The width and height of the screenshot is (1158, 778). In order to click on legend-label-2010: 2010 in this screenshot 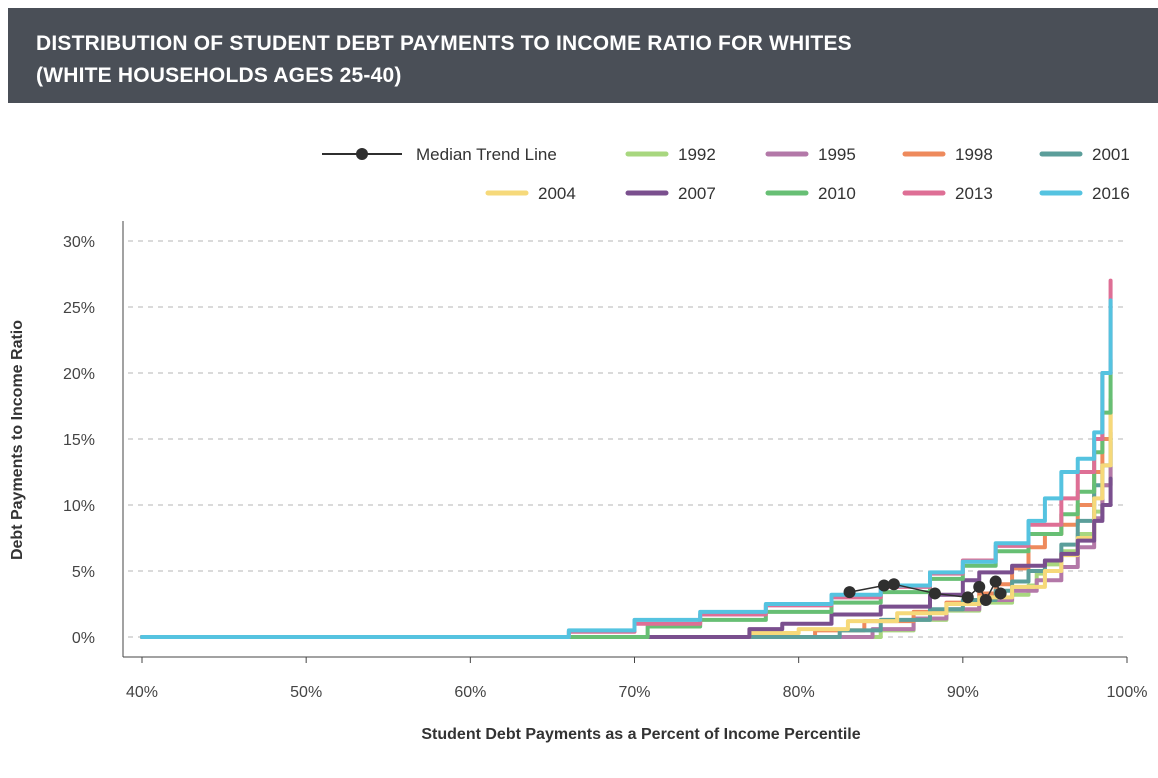, I will do `click(837, 193)`.